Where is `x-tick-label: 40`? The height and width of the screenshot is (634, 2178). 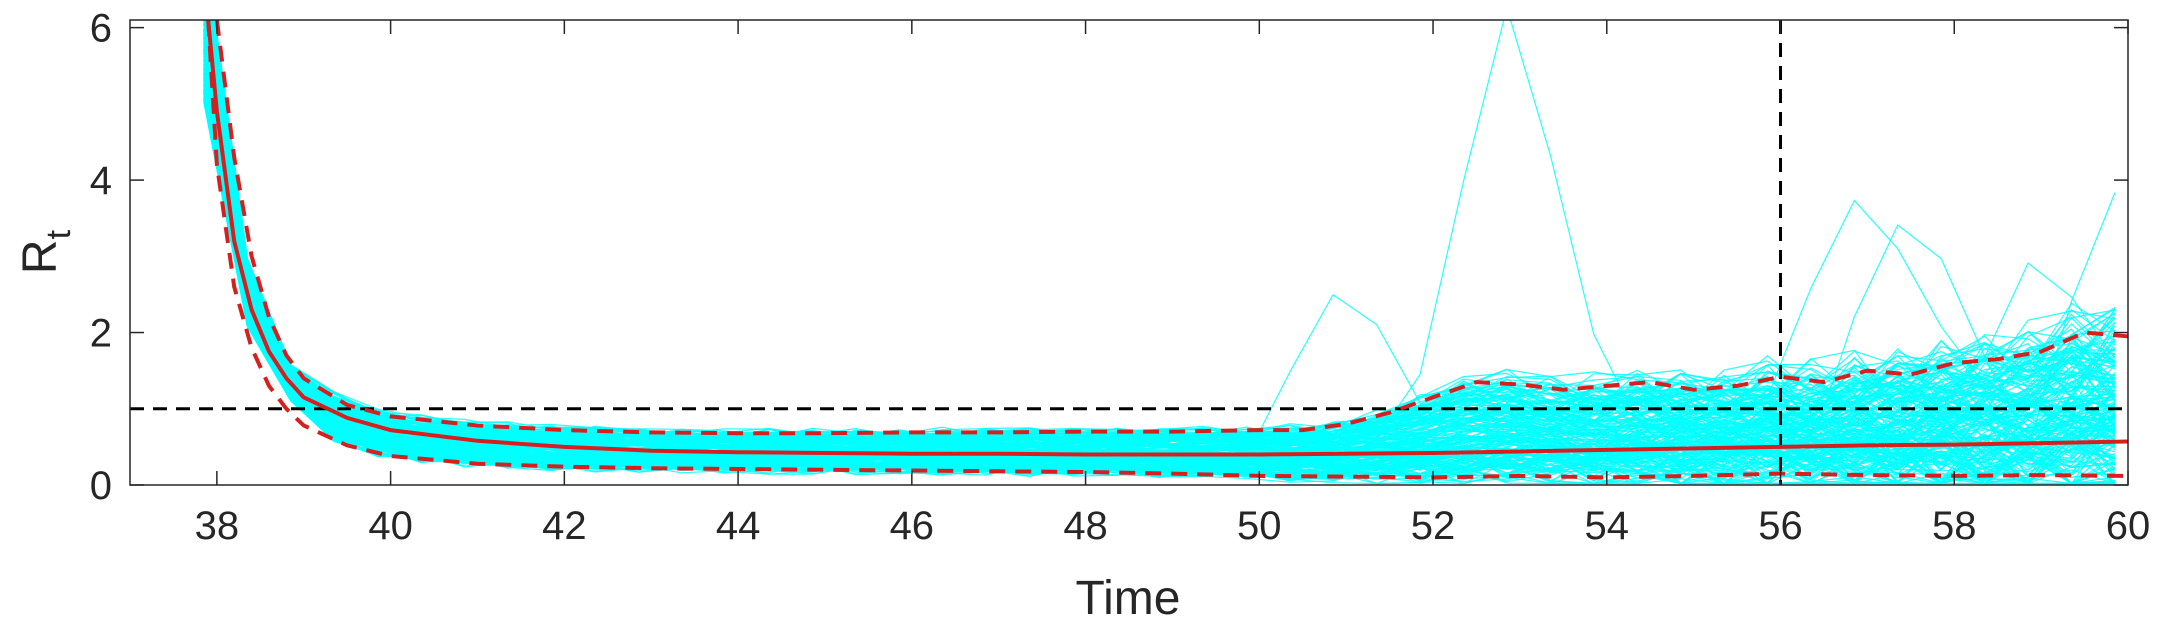 x-tick-label: 40 is located at coordinates (390, 526).